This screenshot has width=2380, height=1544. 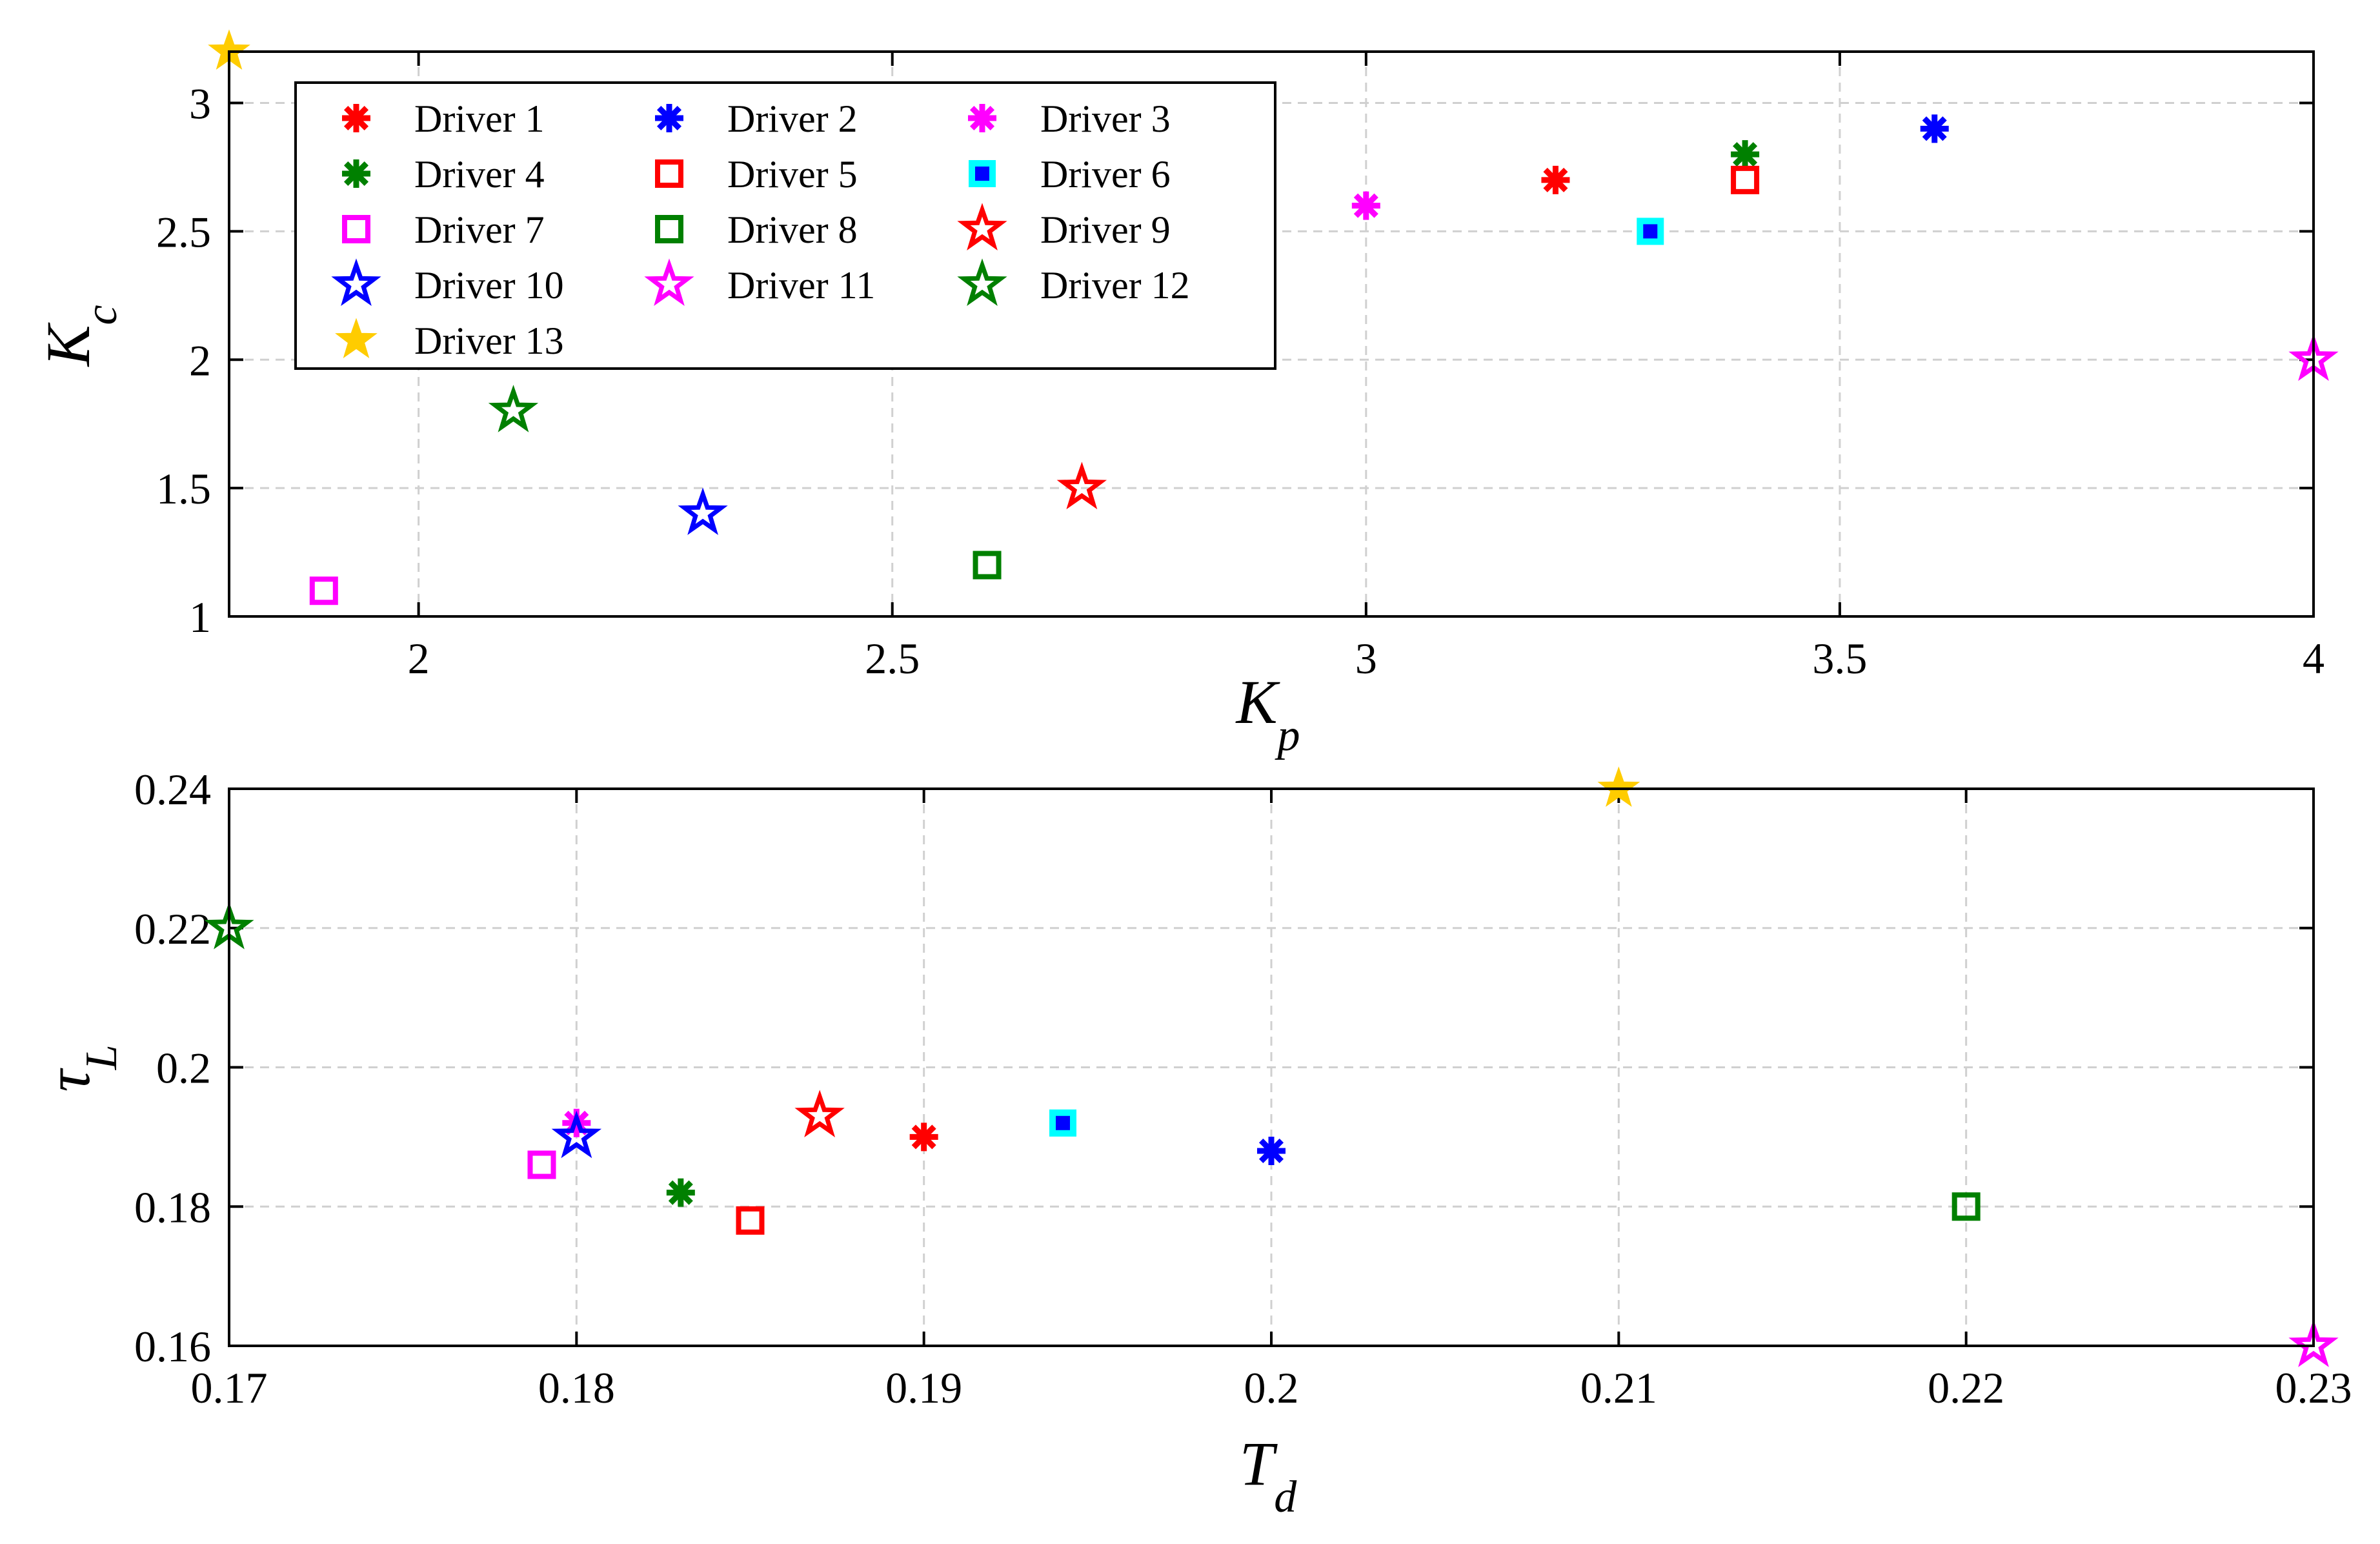 What do you see at coordinates (892, 658) in the screenshot?
I see `x-tick-label: 2.5` at bounding box center [892, 658].